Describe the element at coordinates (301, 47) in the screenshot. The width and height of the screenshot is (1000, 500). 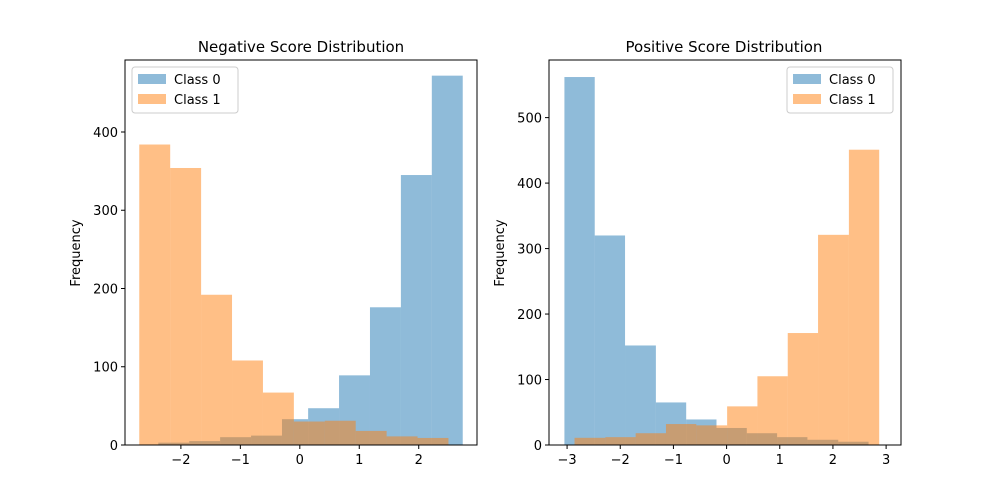
I see `chart-title: Negative Score Distribution` at that location.